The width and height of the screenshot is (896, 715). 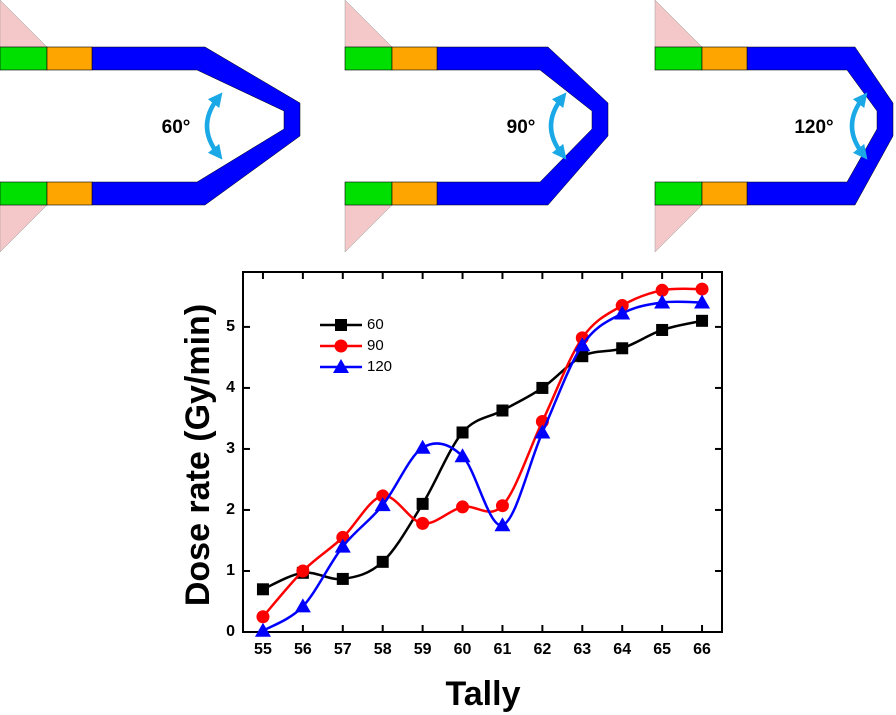 What do you see at coordinates (263, 649) in the screenshot?
I see `x-tick-label: 55` at bounding box center [263, 649].